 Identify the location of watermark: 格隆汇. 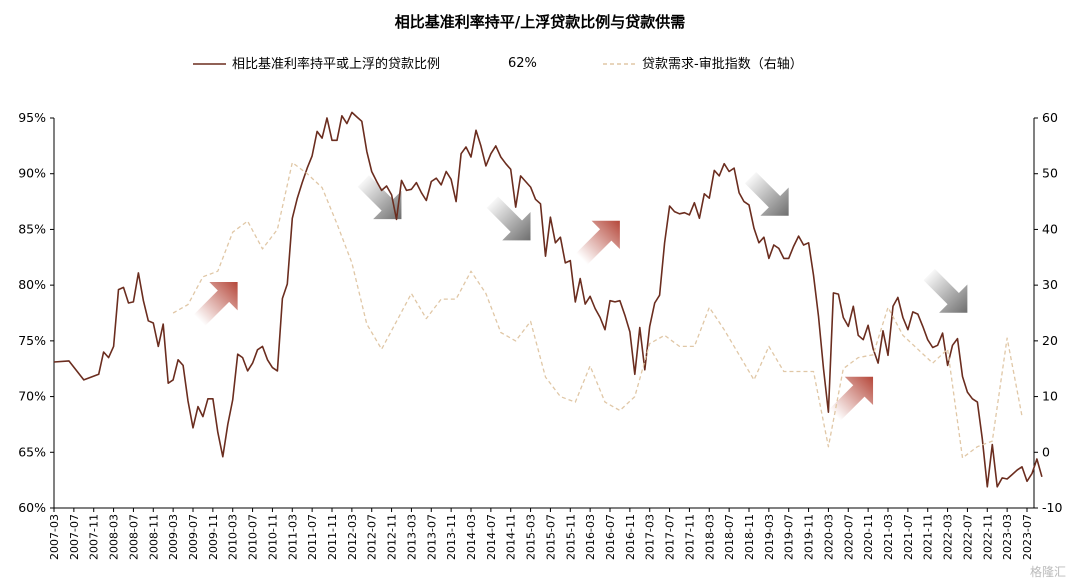
(1048, 571).